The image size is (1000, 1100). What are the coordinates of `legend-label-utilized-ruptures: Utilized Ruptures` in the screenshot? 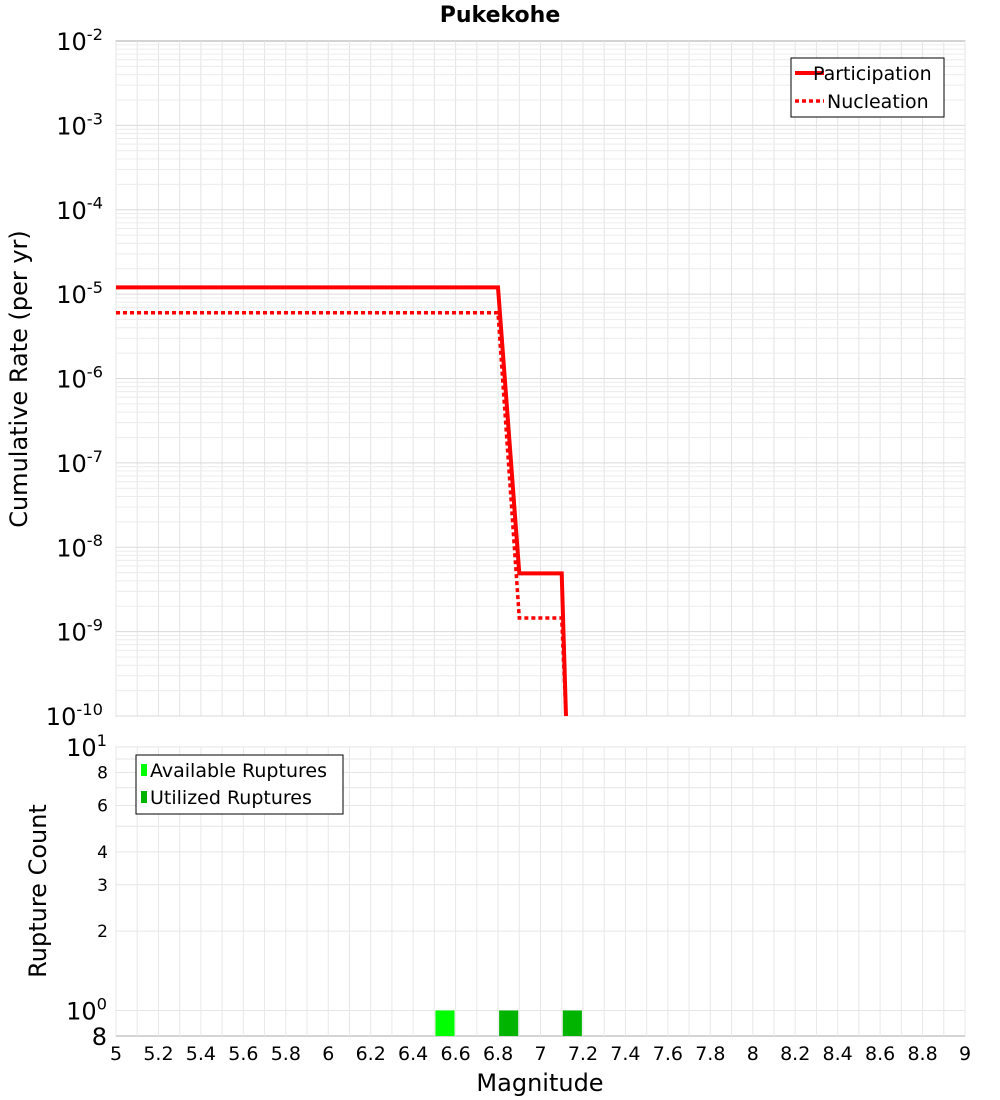 It's located at (231, 798).